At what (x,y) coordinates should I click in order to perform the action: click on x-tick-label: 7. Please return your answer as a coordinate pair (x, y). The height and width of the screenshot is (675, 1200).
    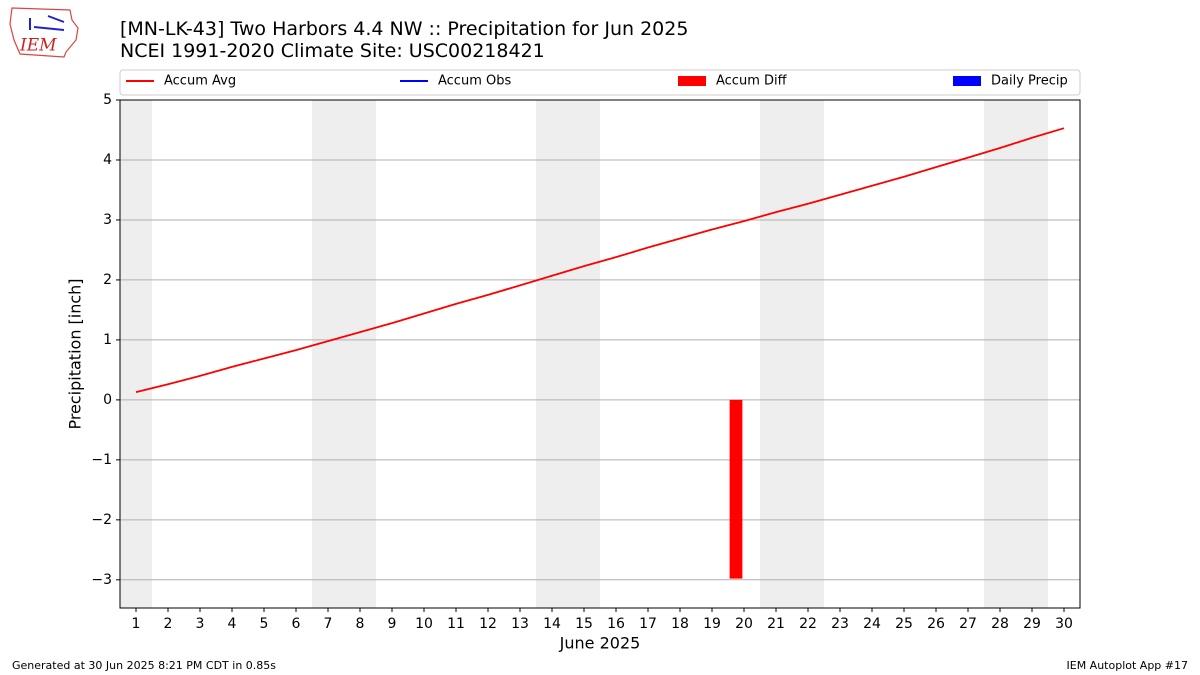
    Looking at the image, I should click on (328, 624).